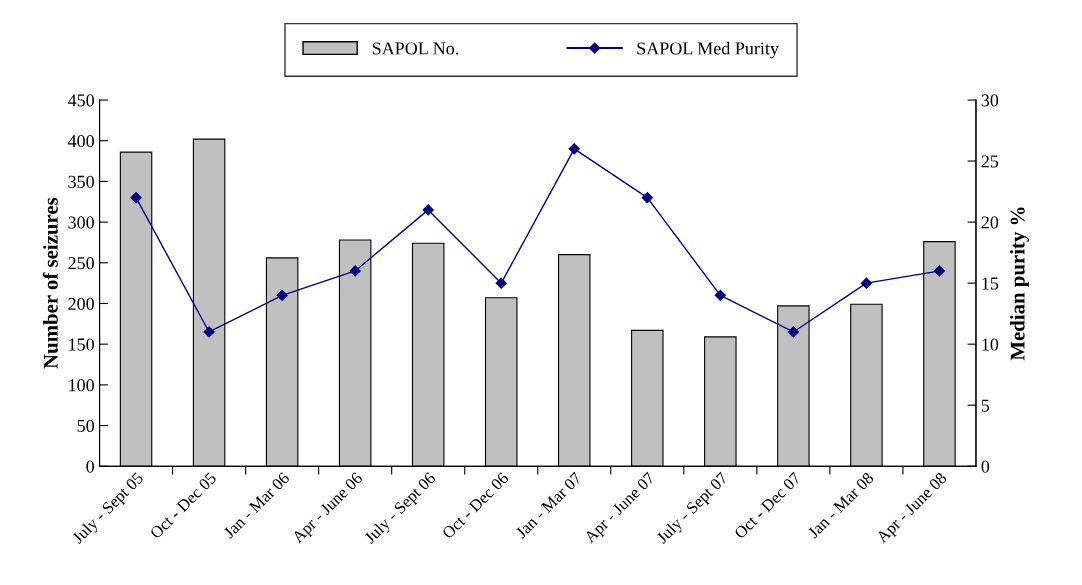  Describe the element at coordinates (81, 303) in the screenshot. I see `y-tick-label: 200` at that location.